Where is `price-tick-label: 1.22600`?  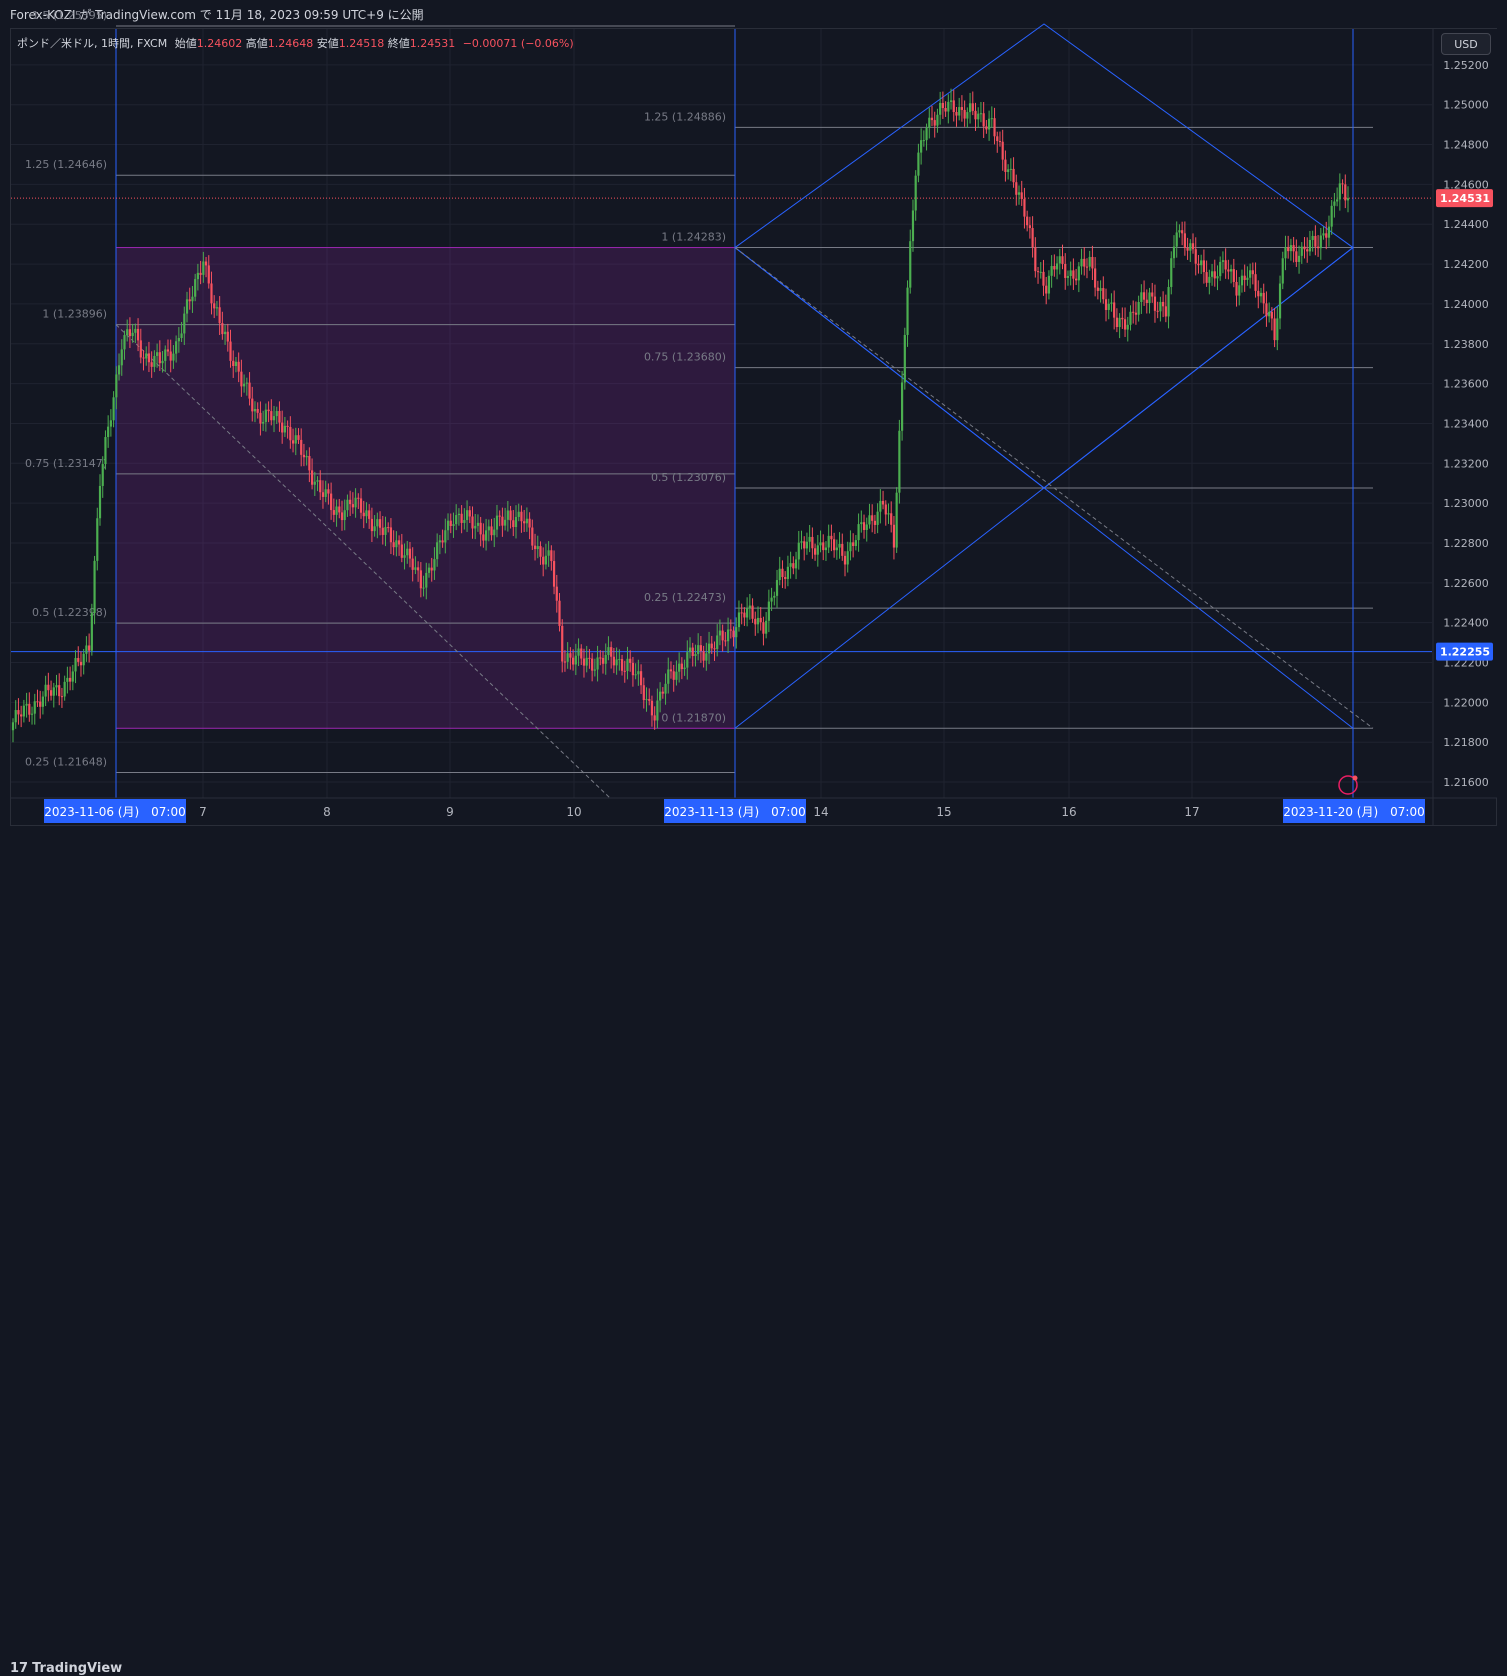
price-tick-label: 1.22600 is located at coordinates (1466, 583).